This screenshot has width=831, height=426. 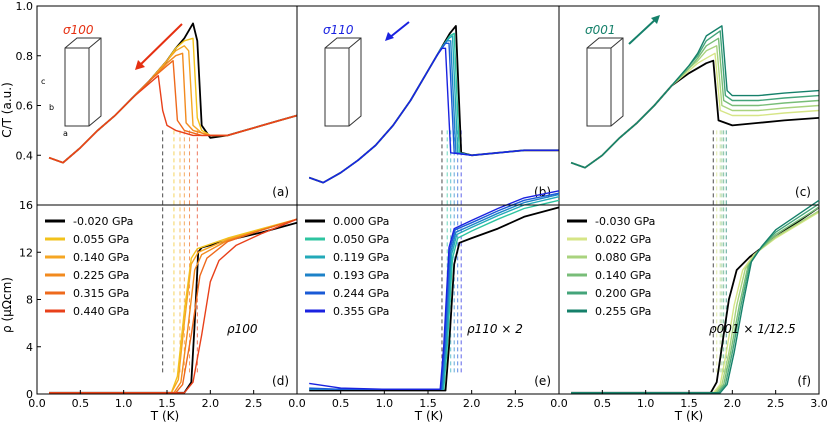 What do you see at coordinates (752, 329) in the screenshot?
I see `resistivity-annotation: ρ001 × 1/12.5` at bounding box center [752, 329].